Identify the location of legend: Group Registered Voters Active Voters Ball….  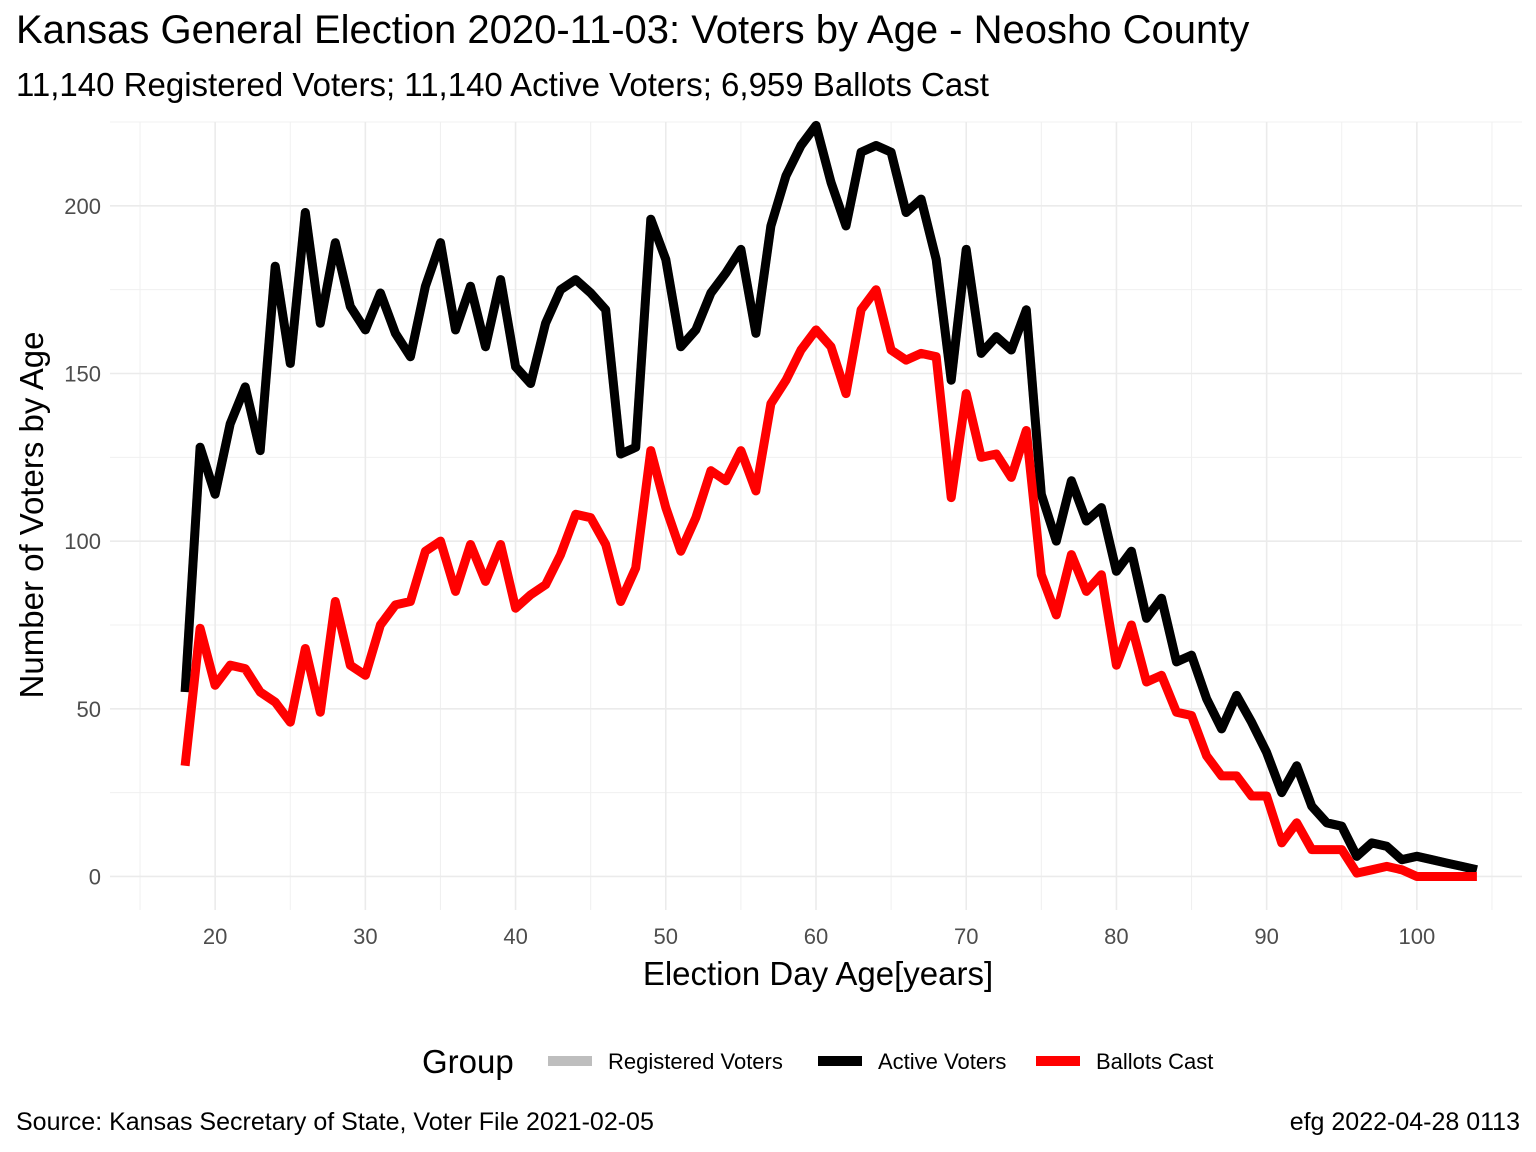
(817, 1061).